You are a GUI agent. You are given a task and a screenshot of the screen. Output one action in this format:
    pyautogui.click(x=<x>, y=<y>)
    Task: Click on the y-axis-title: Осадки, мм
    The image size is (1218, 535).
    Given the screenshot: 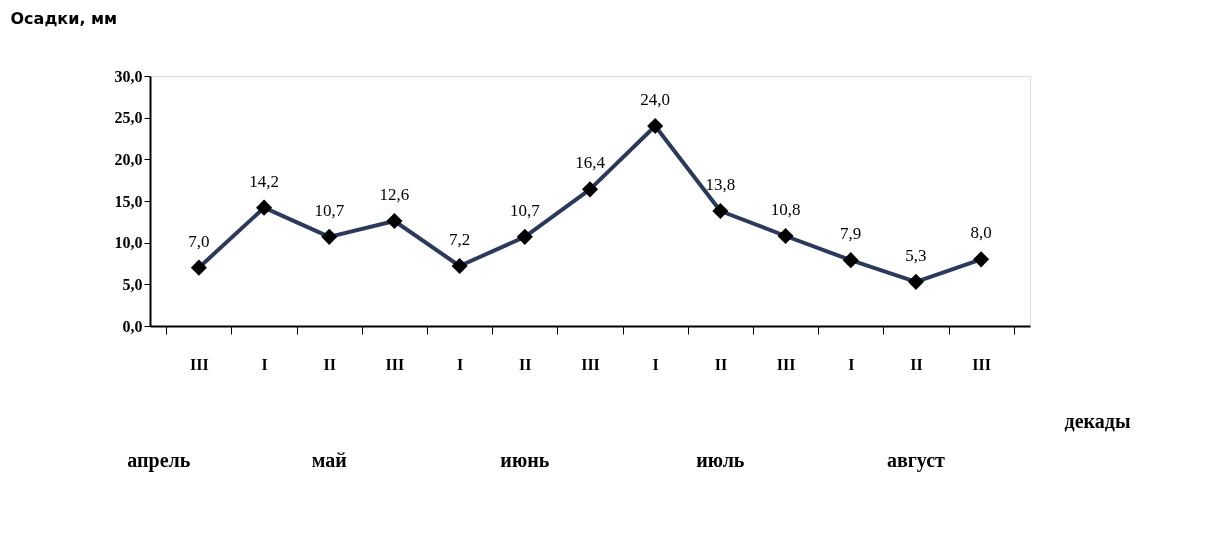 What is the action you would take?
    pyautogui.click(x=64, y=18)
    